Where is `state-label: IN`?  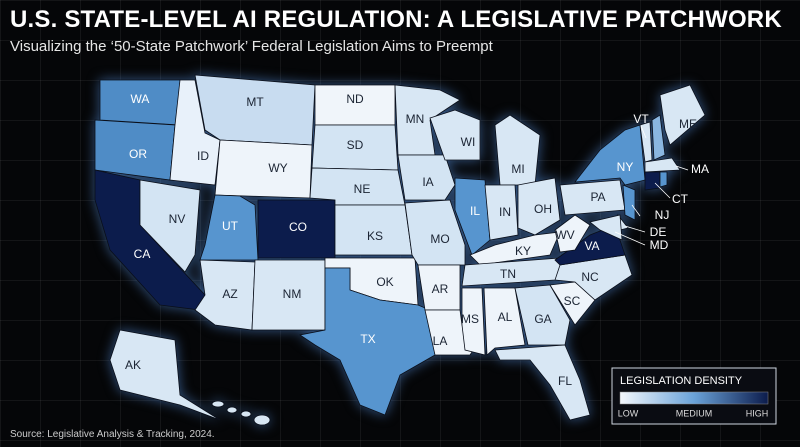
state-label: IN is located at coordinates (505, 212).